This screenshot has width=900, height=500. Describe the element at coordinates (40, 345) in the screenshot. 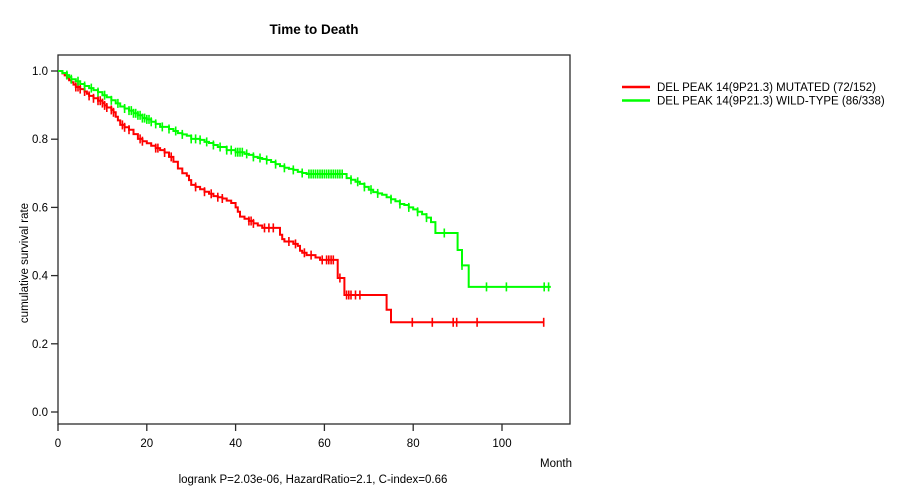

I see `y-tick-label: 0.2` at that location.